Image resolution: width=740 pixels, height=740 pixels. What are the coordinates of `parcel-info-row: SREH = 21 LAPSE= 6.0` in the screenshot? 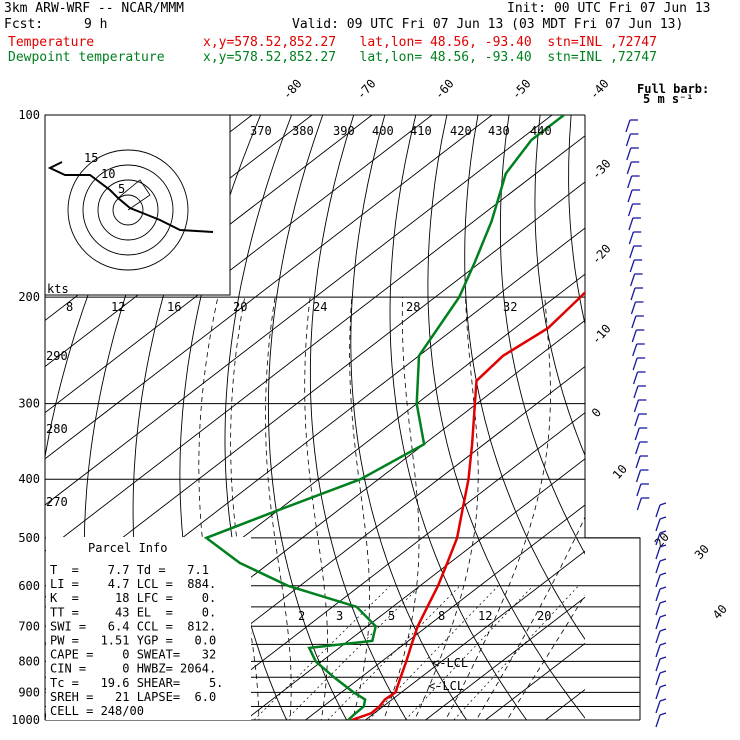 It's located at (133, 697).